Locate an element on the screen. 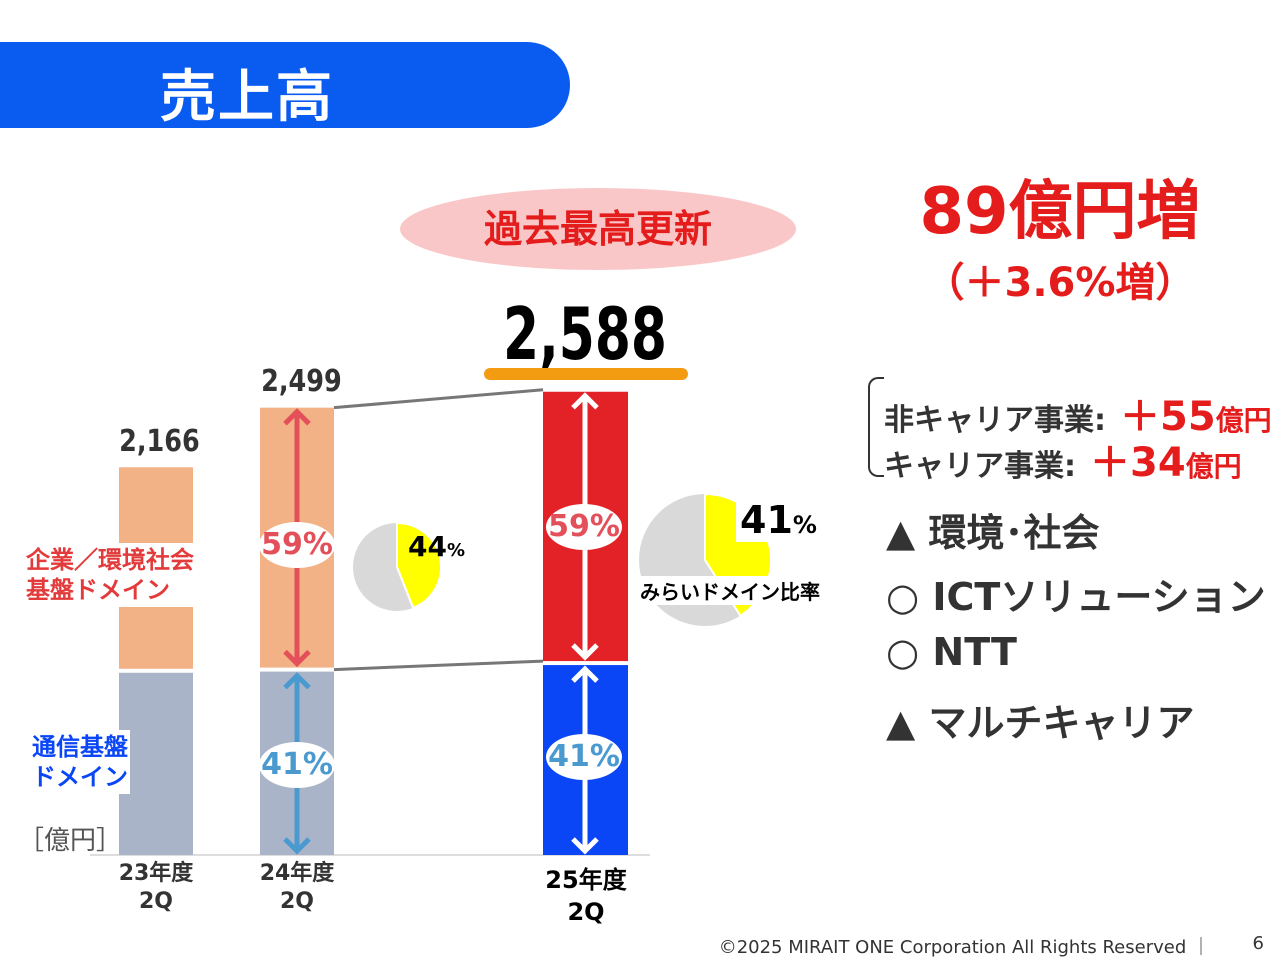 This screenshot has width=1280, height=960. mirai-ratio-label: みらいドメイン比率 is located at coordinates (730, 590).